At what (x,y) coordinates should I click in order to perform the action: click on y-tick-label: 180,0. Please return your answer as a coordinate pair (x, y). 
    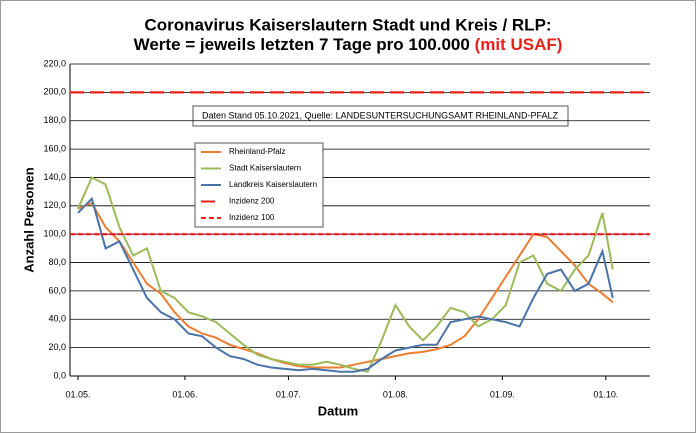
    Looking at the image, I should click on (54, 120).